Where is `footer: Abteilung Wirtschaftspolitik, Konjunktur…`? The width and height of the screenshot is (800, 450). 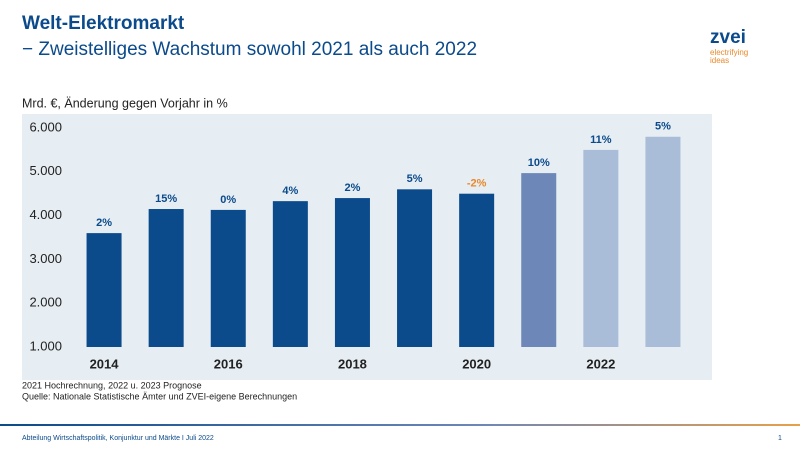 footer: Abteilung Wirtschaftspolitik, Konjunktur… is located at coordinates (118, 438).